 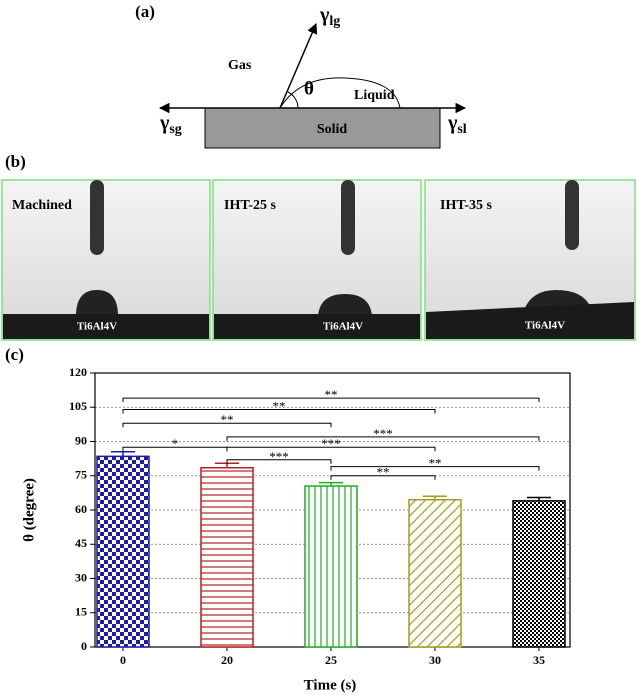 I want to click on x-axis-title: Time (s), so click(x=330, y=685).